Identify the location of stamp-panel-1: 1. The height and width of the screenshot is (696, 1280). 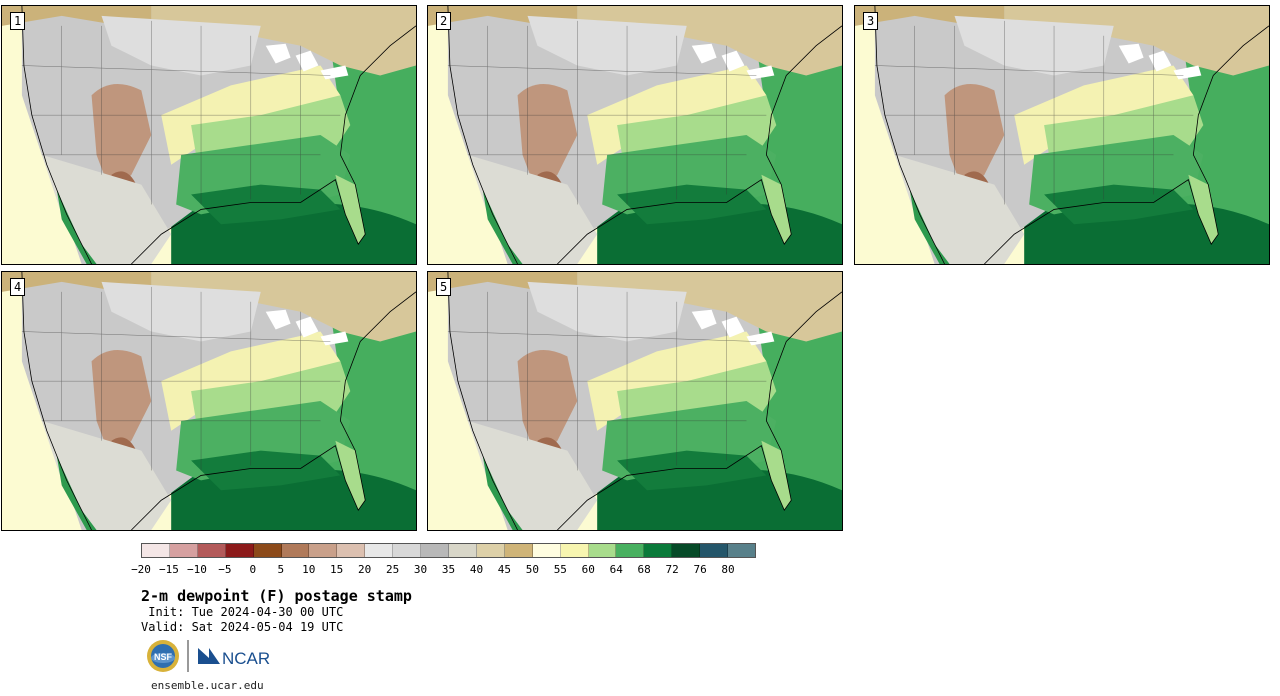
(209, 135).